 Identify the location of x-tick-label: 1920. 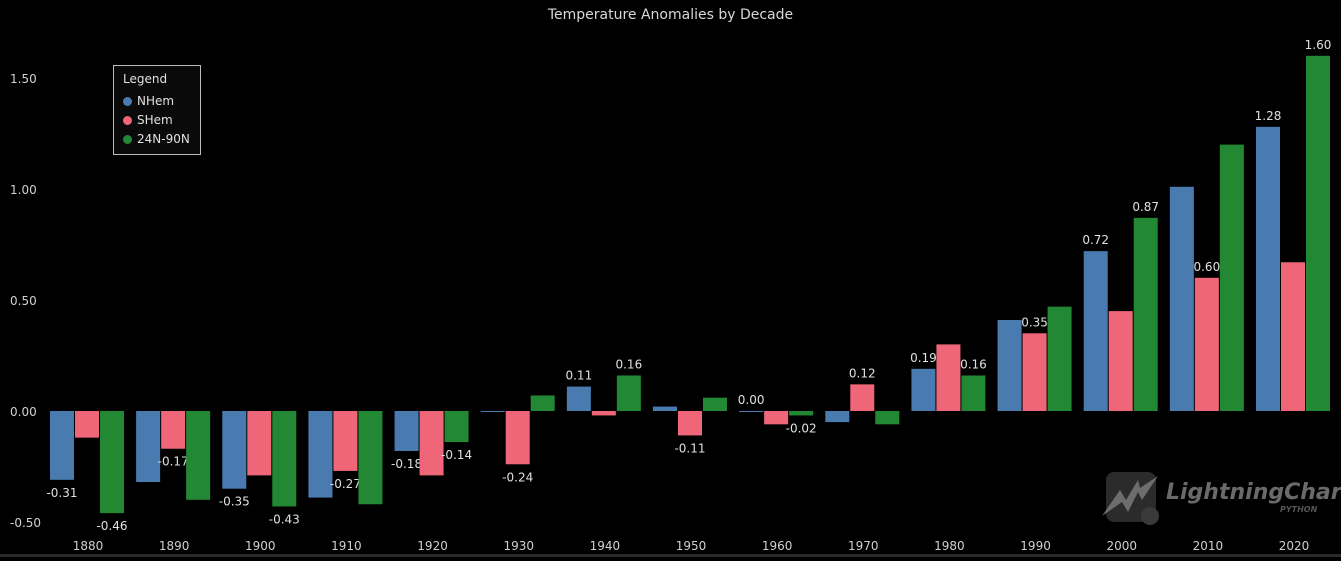
(432, 546).